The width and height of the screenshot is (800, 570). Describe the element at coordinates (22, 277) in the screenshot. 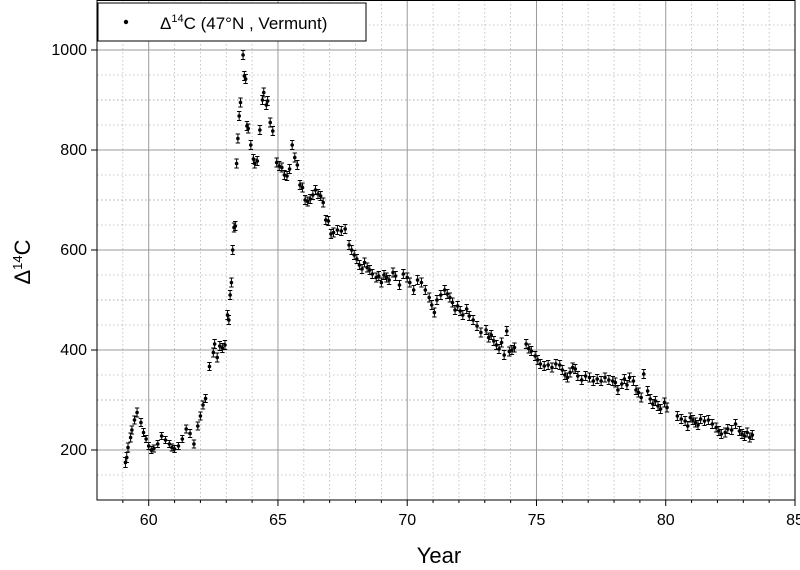

I see `y-axis-label-base: Δ` at that location.